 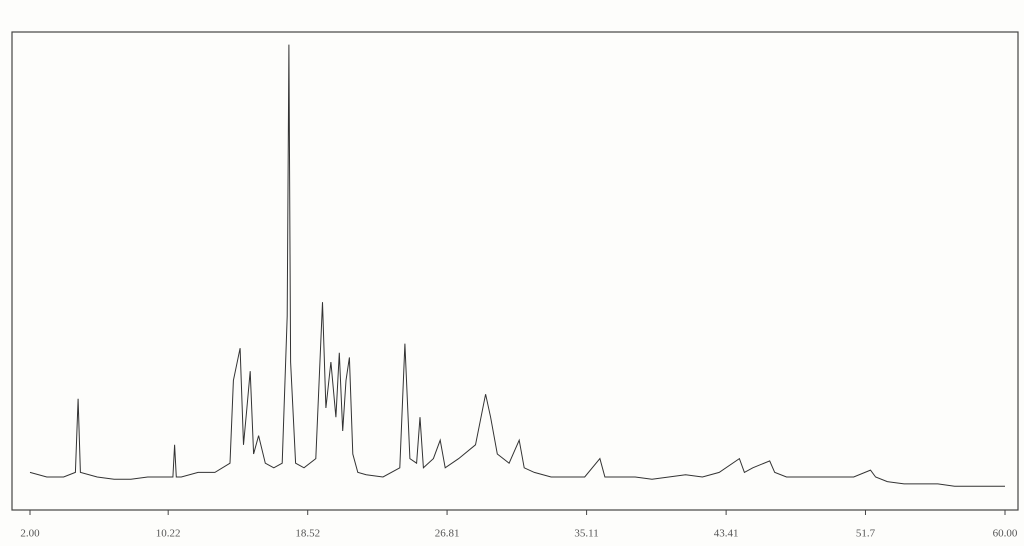 What do you see at coordinates (866, 534) in the screenshot?
I see `x-tick-label: 51.7` at bounding box center [866, 534].